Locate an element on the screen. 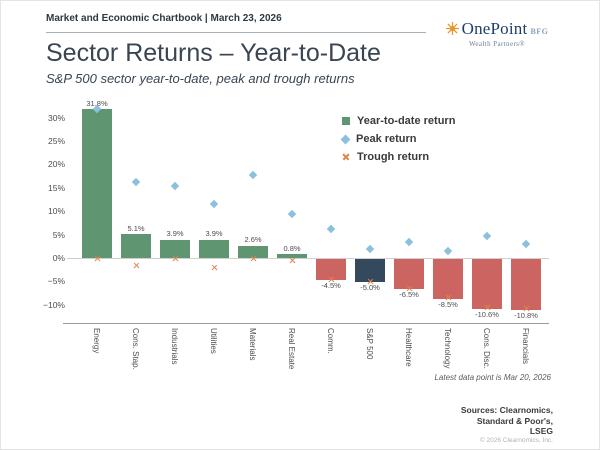  category-label: Energy is located at coordinates (96, 341).